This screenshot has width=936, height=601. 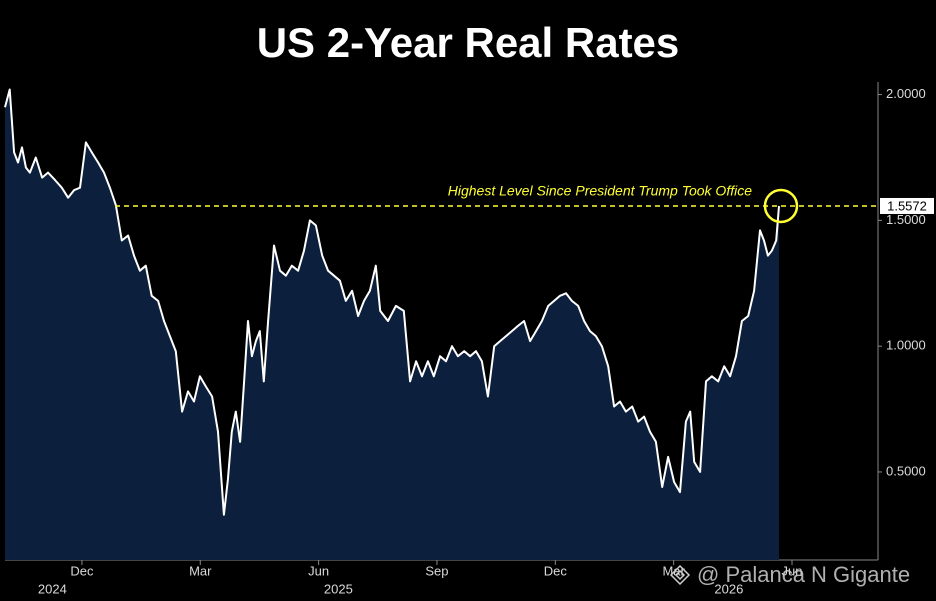 What do you see at coordinates (52, 588) in the screenshot?
I see `x-year-label: 2024` at bounding box center [52, 588].